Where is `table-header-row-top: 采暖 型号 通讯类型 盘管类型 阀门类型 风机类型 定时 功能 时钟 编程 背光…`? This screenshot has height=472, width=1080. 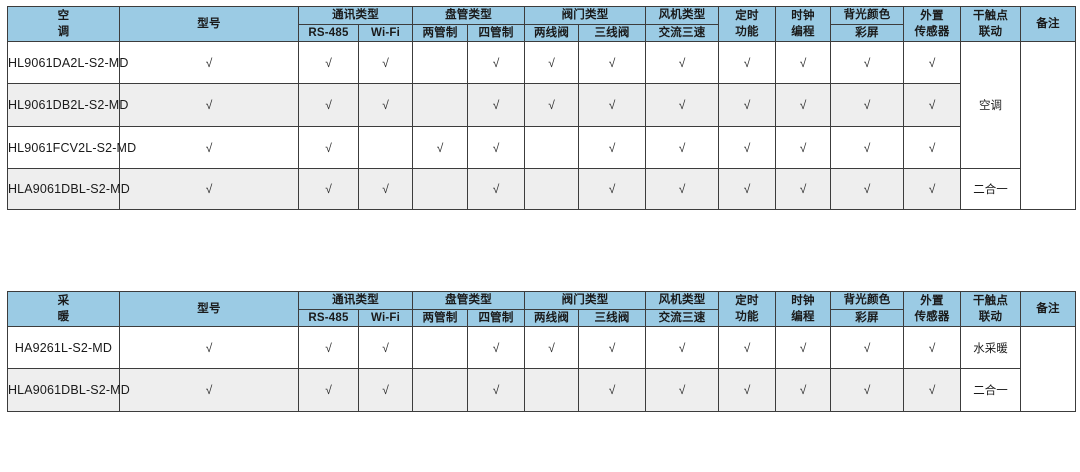
table-header-row-top: 采暖 型号 通讯类型 盘管类型 阀门类型 风机类型 定时 功能 时钟 编程 背光… is located at coordinates (541, 309).